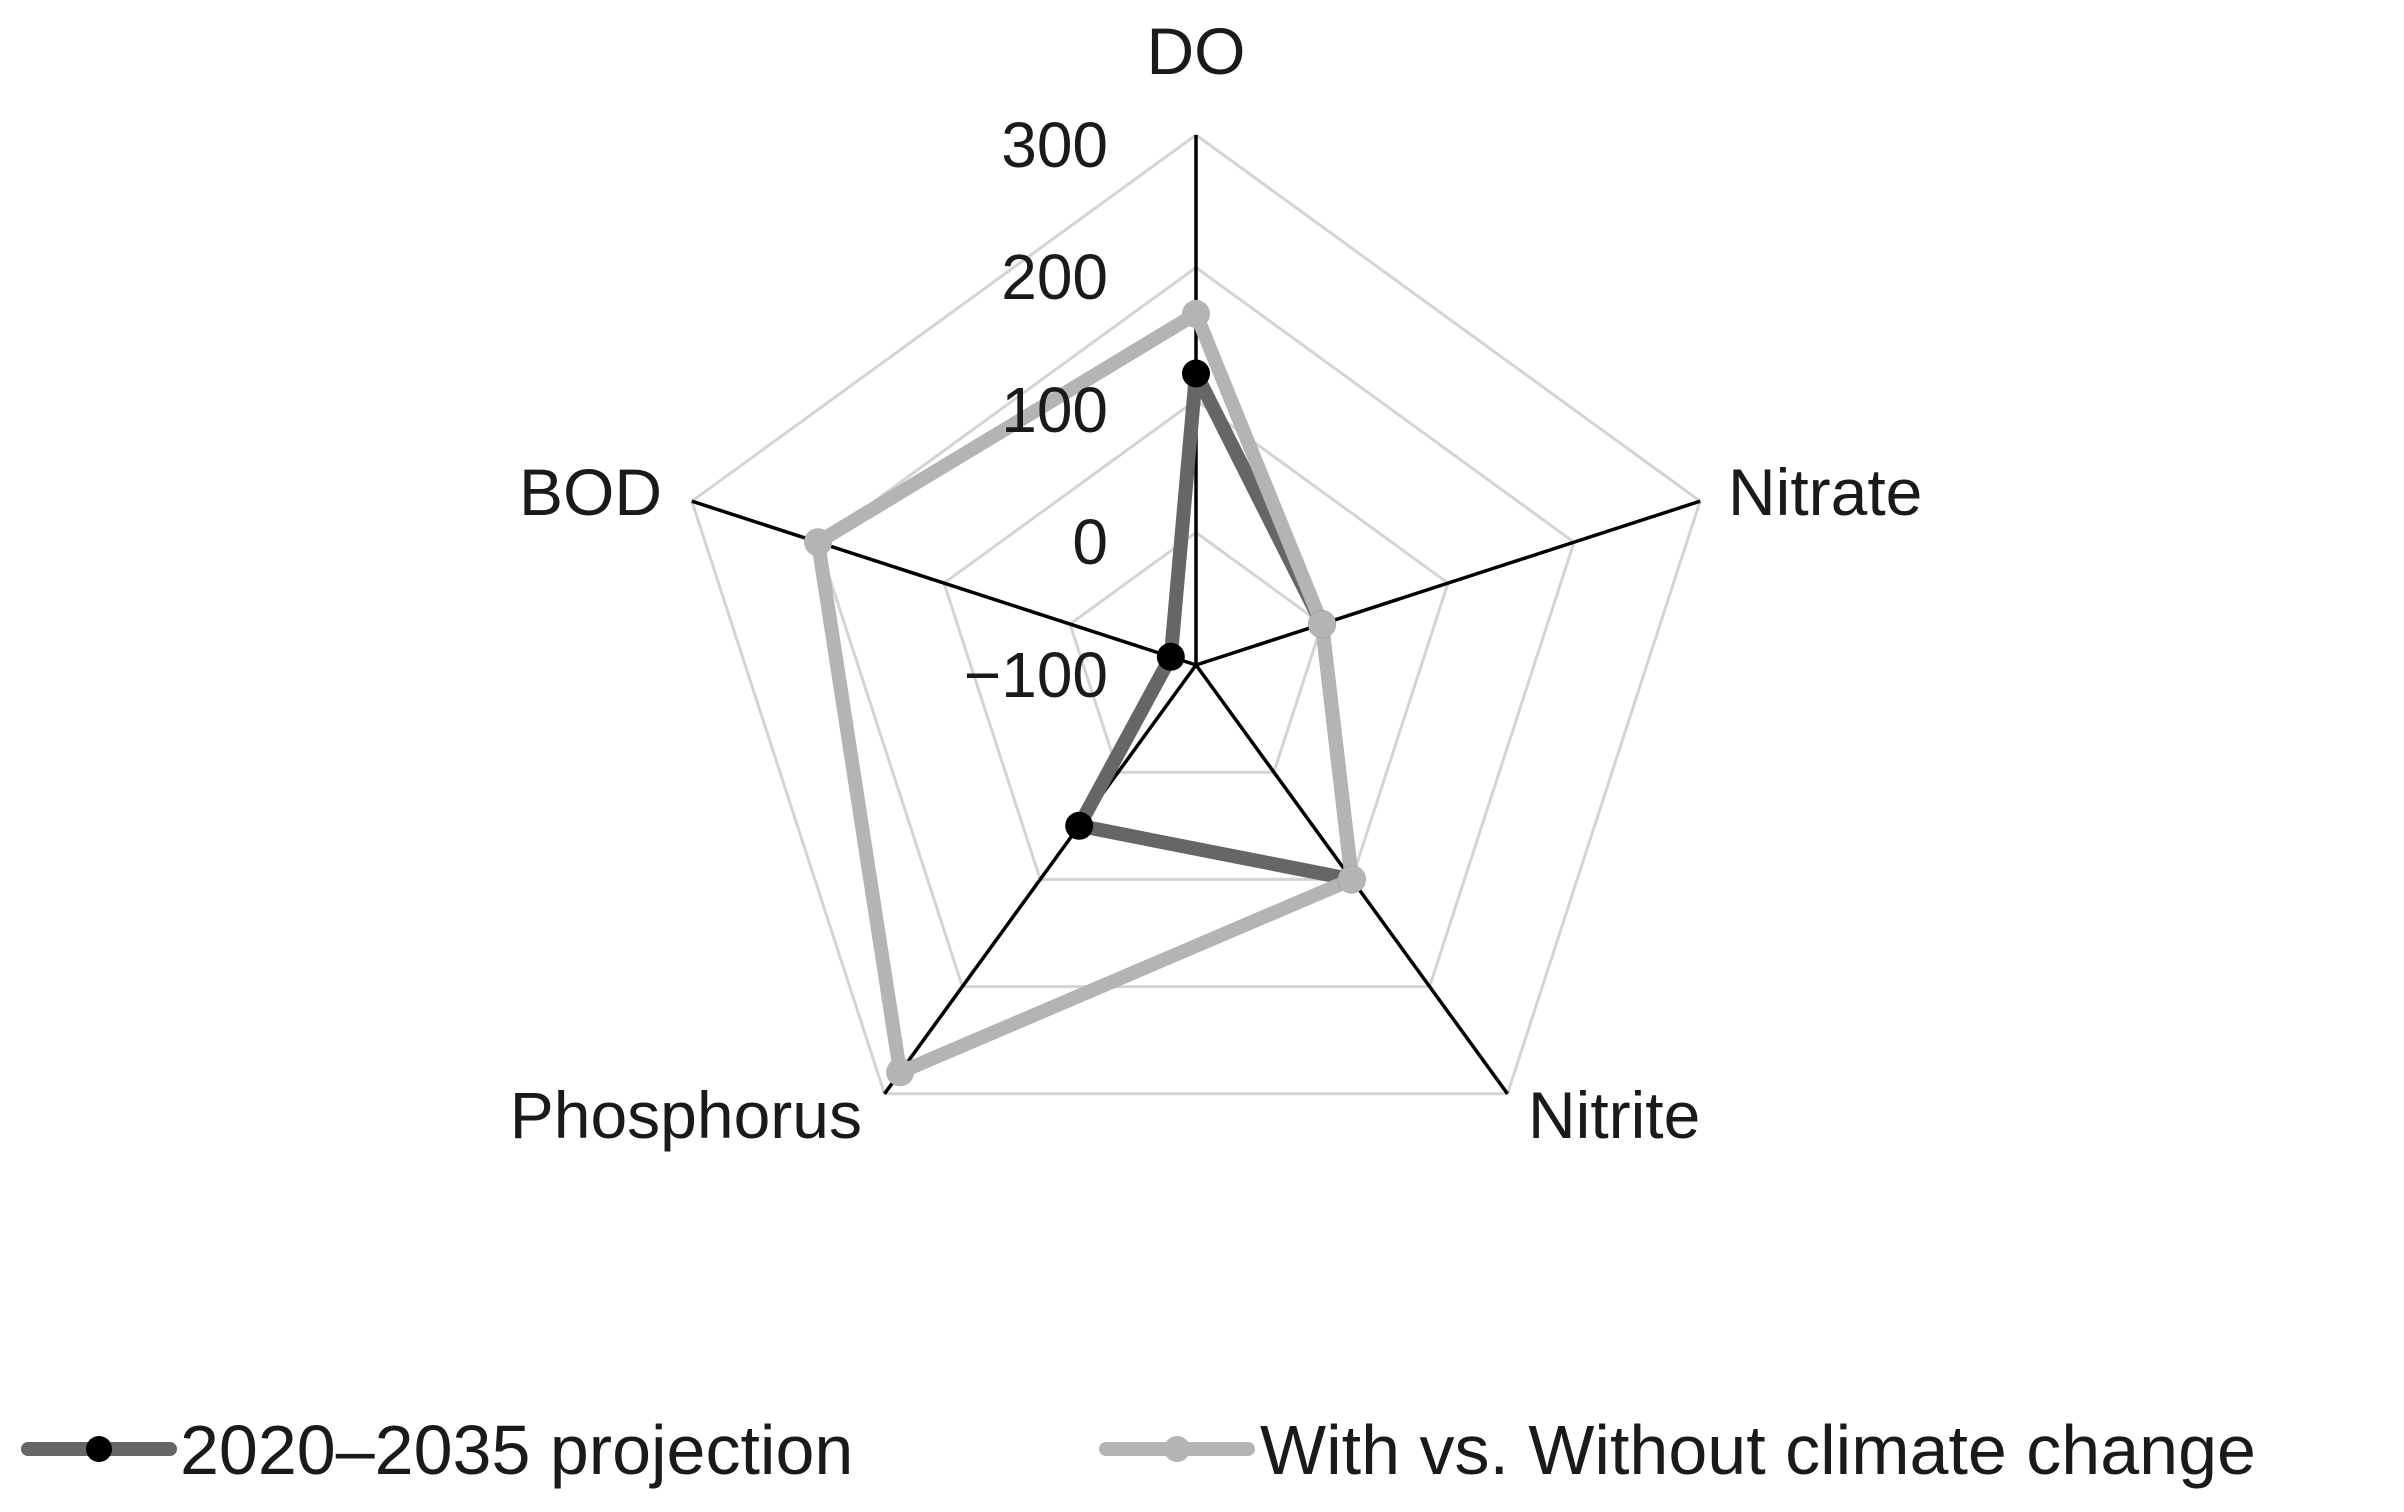  I want to click on data-point-2020-2035-projection-bod, so click(1170, 656).